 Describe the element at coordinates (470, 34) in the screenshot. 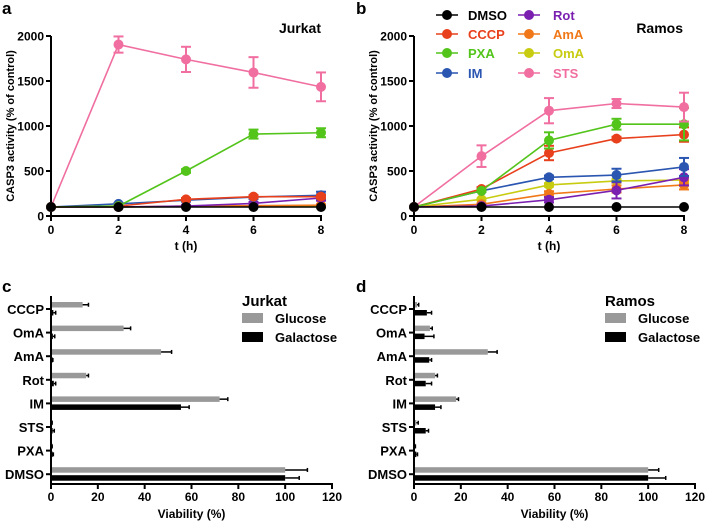

I see `legend-item-CCCP: CCCP` at that location.